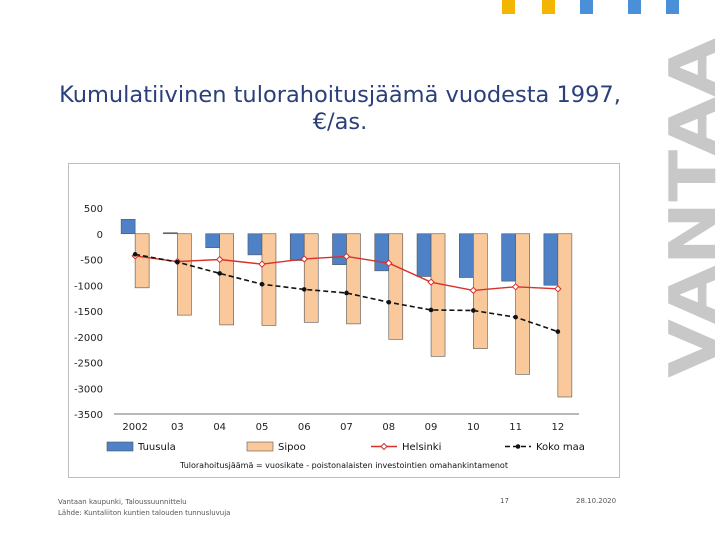 This screenshot has height=540, width=720. What do you see at coordinates (88, 338) in the screenshot?
I see `y-tick-label: -2000` at bounding box center [88, 338].